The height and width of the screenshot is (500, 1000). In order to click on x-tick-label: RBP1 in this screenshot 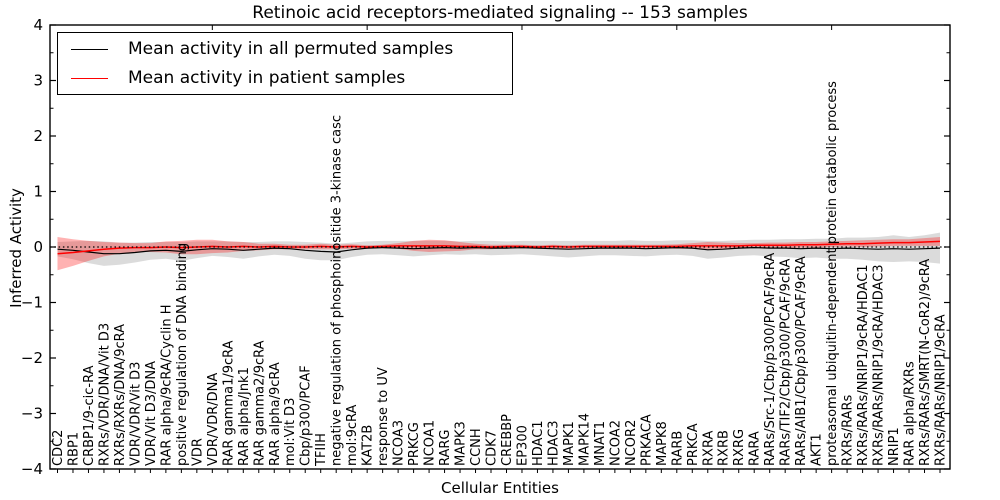, I will do `click(73, 449)`.